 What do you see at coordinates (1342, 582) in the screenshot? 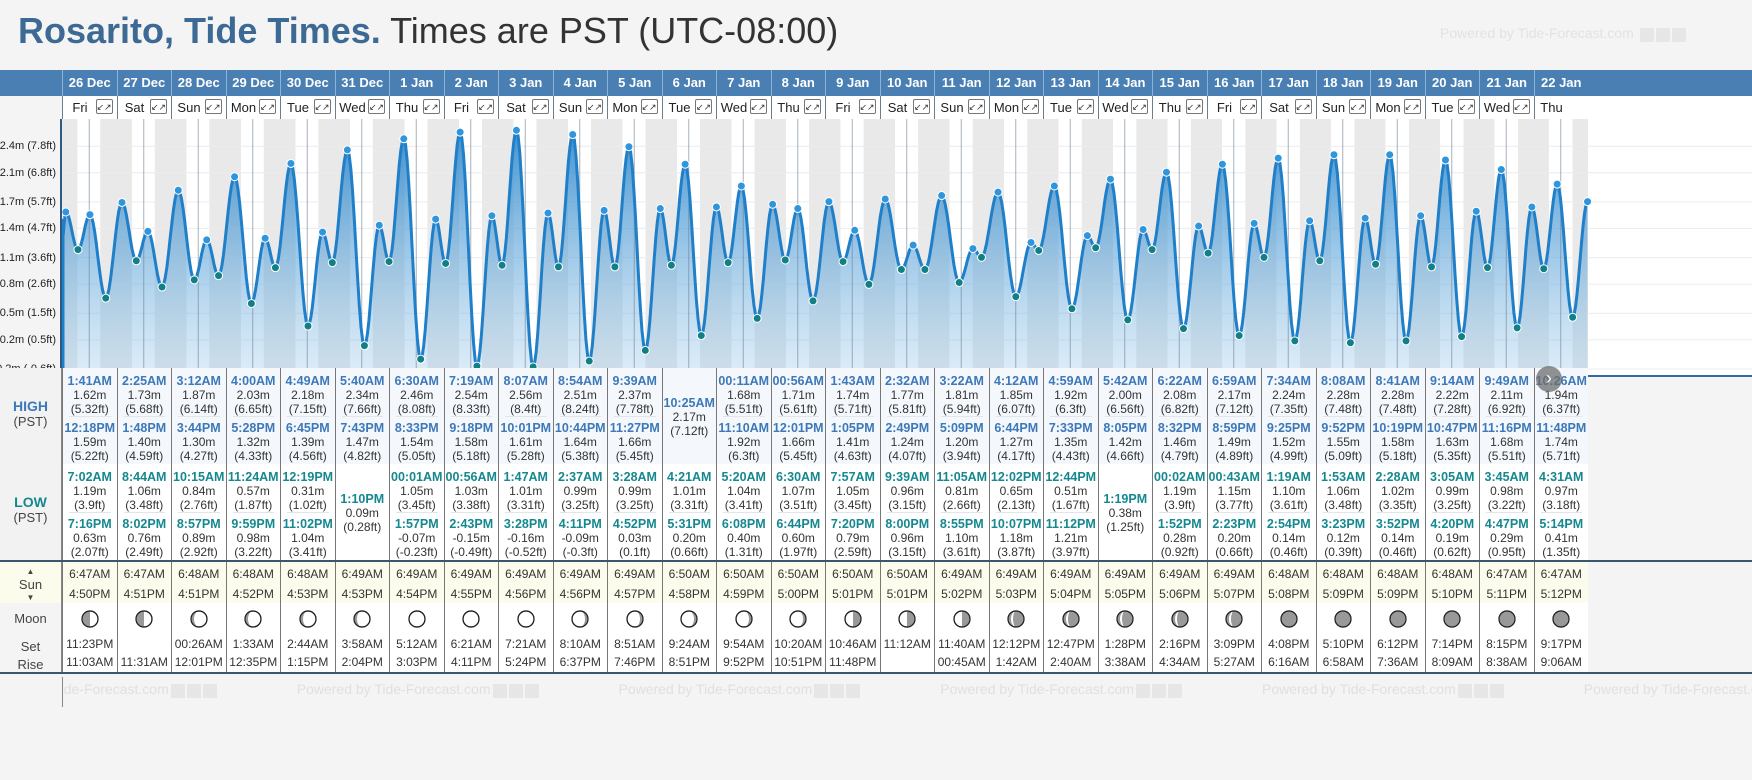
I see `sun-cell: 6:48AM 5:09PM` at bounding box center [1342, 582].